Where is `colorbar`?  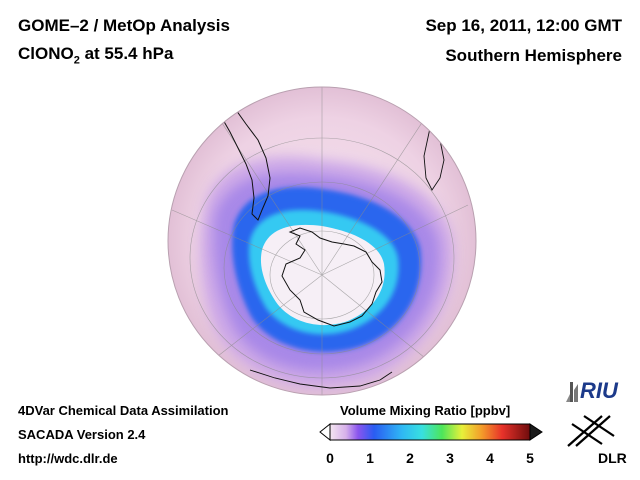
colorbar is located at coordinates (431, 432).